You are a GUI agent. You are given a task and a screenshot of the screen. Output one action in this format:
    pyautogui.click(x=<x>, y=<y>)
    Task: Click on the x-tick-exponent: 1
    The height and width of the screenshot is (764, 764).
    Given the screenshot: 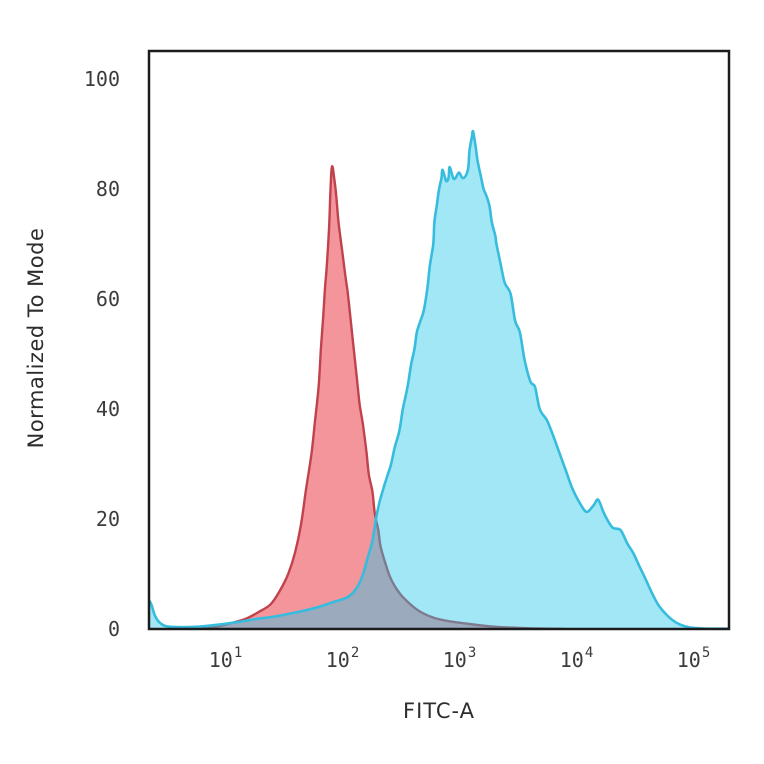 What is the action you would take?
    pyautogui.click(x=238, y=653)
    